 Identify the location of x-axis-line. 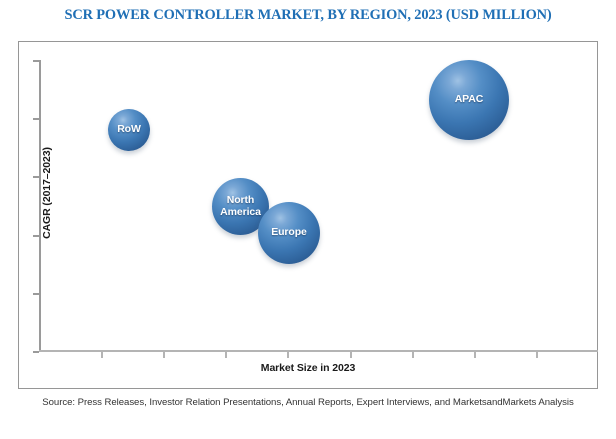
(318, 350).